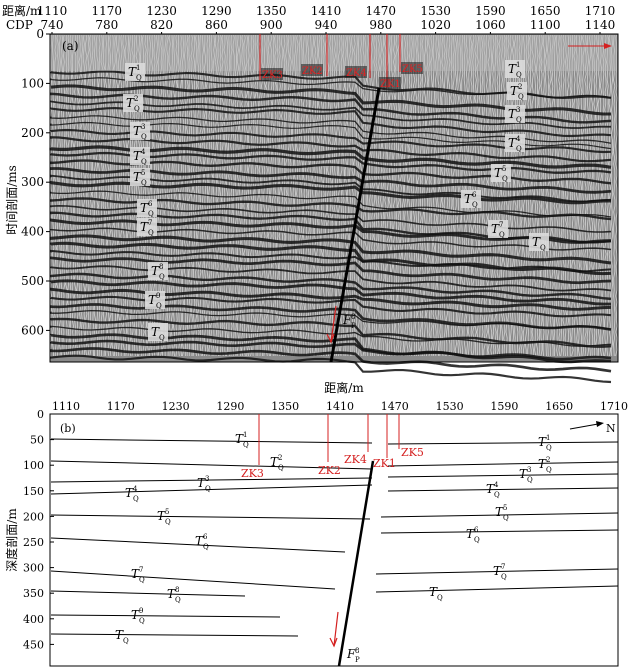 The image size is (644, 672). I want to click on horizon-label: T 1 Q, so click(545, 443).